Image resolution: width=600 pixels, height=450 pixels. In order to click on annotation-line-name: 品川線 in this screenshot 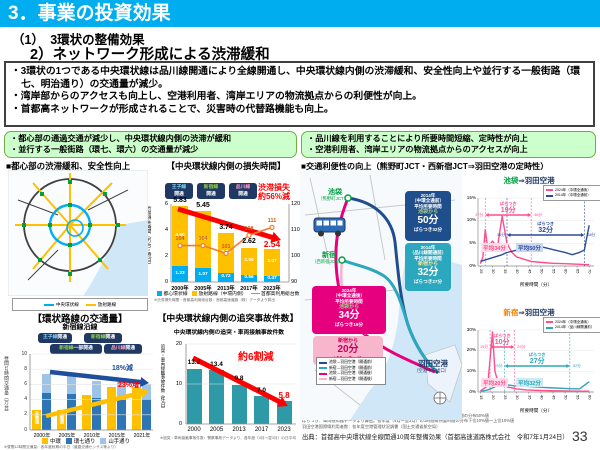, I will do `click(243, 187)`.